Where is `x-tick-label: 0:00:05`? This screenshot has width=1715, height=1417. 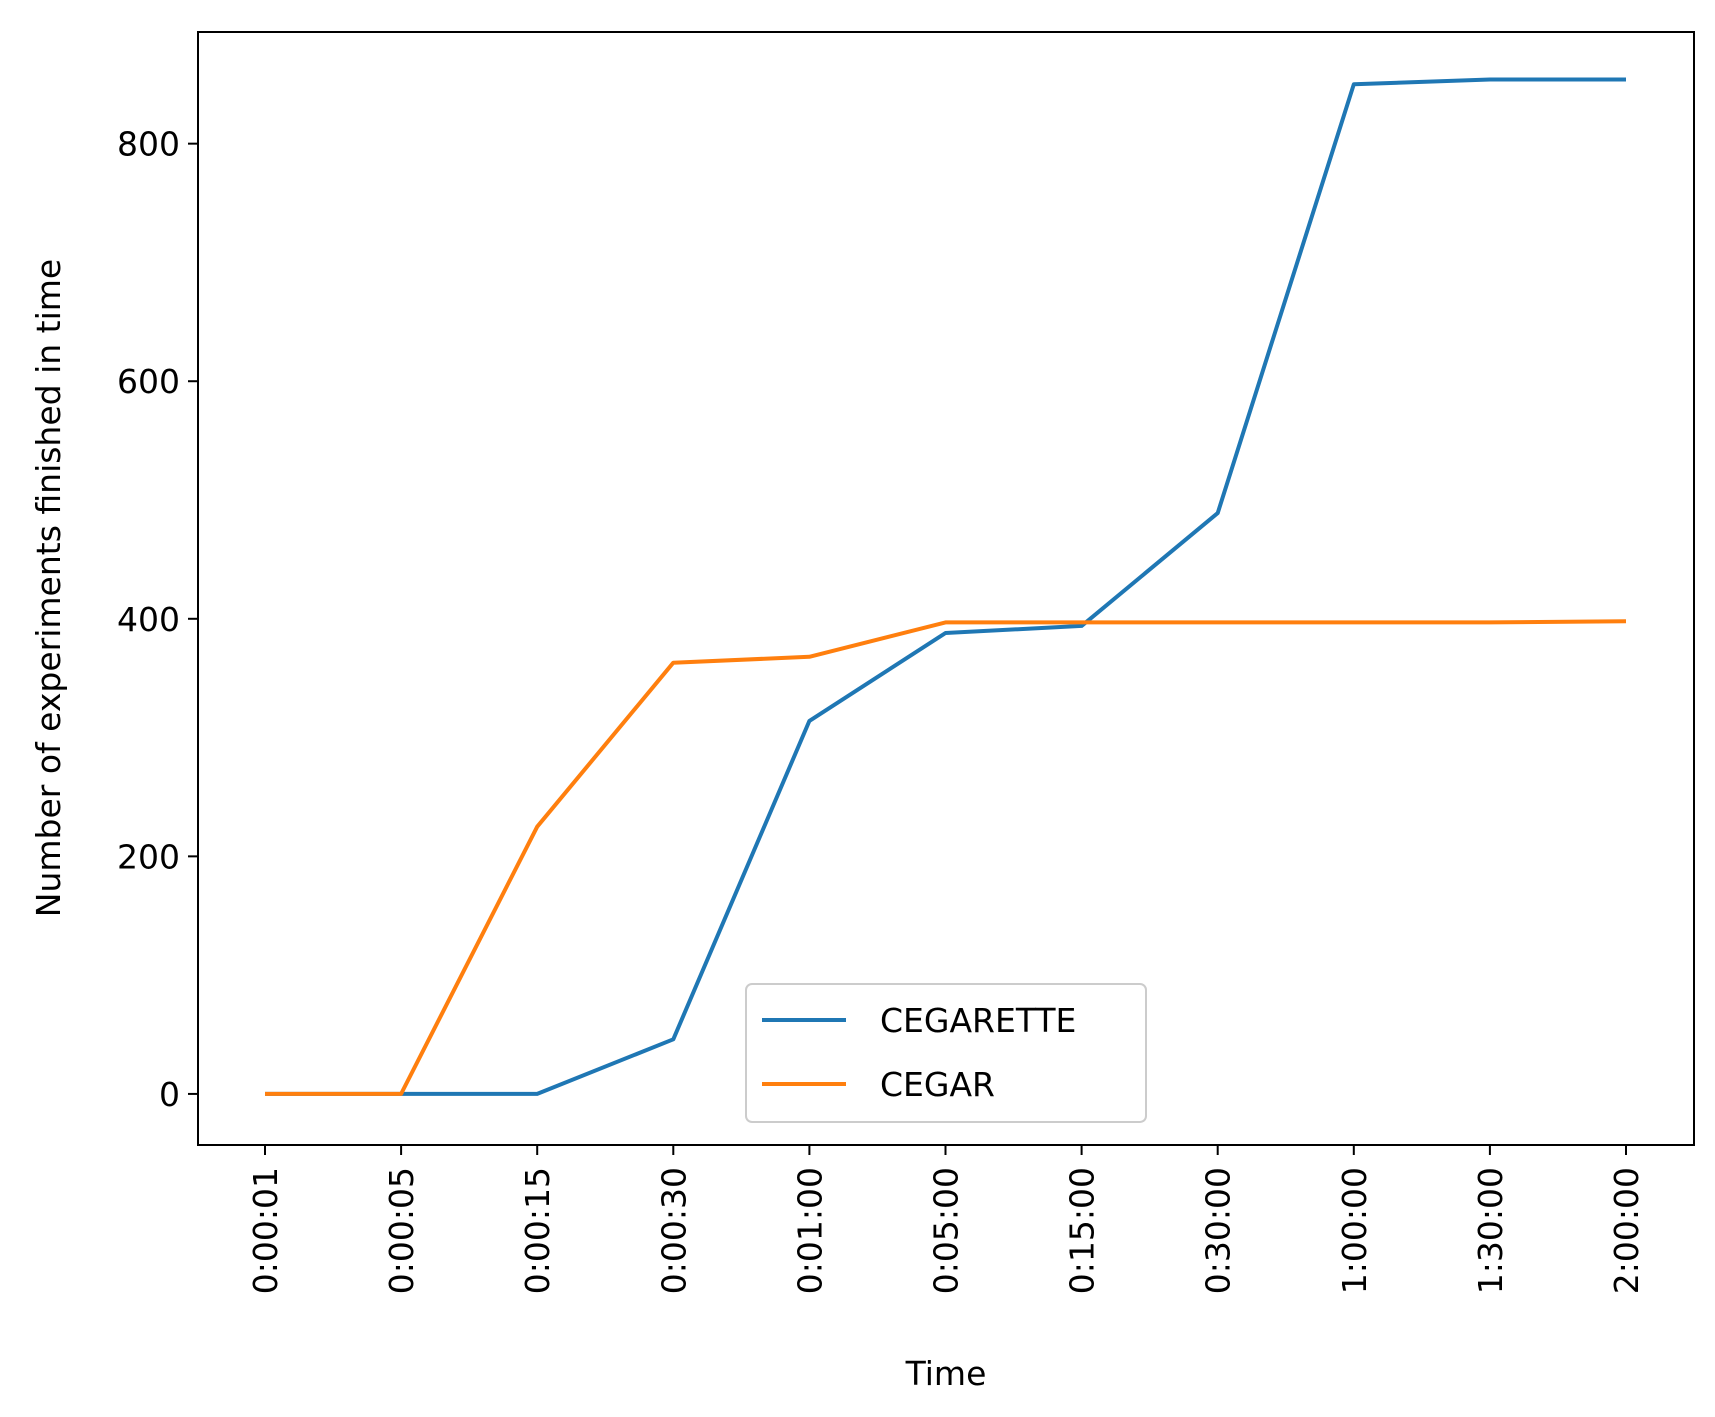 x-tick-label: 0:00:05 is located at coordinates (401, 1230).